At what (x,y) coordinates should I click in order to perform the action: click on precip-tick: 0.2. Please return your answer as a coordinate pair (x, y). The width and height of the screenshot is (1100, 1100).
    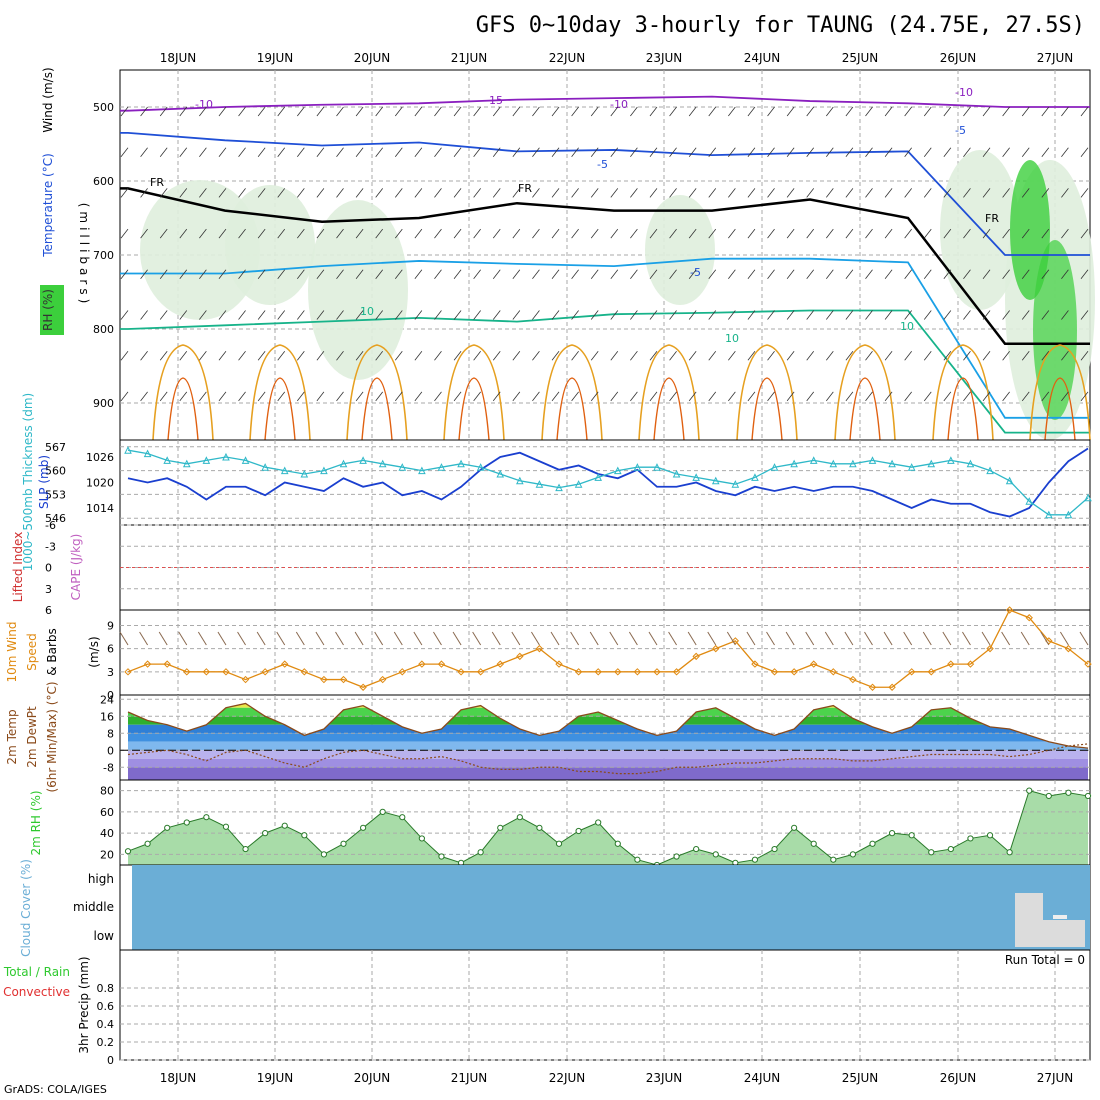
    Looking at the image, I should click on (106, 1042).